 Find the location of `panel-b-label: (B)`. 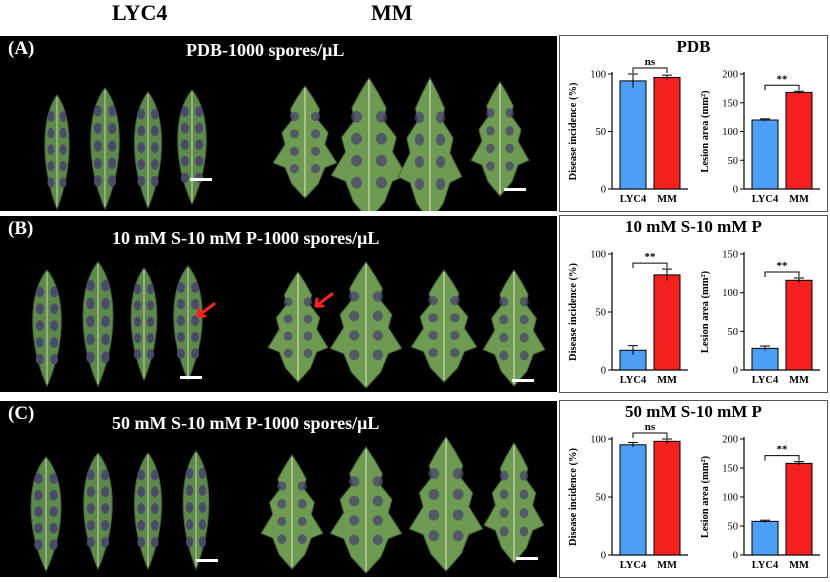

panel-b-label: (B) is located at coordinates (21, 228).